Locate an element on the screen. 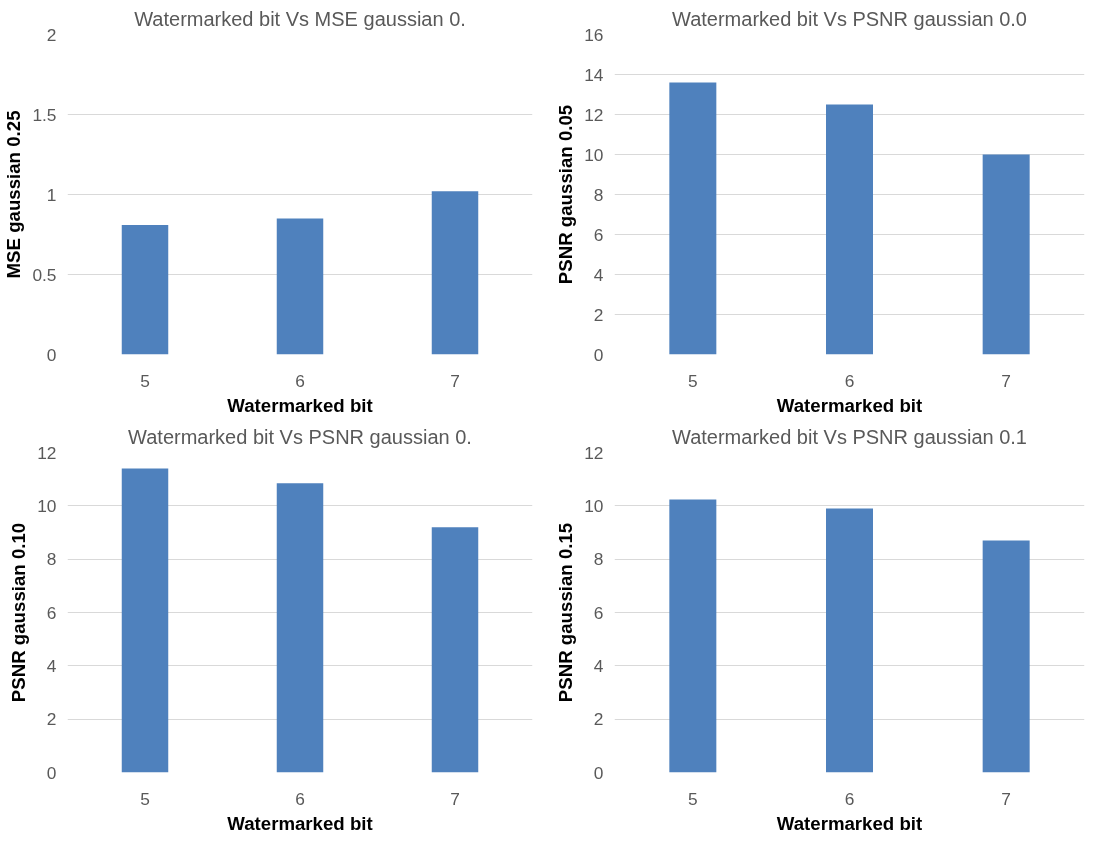 The width and height of the screenshot is (1118, 852). chart-title: Watermarked bit Vs PSNR gaussian 0. is located at coordinates (300, 436).